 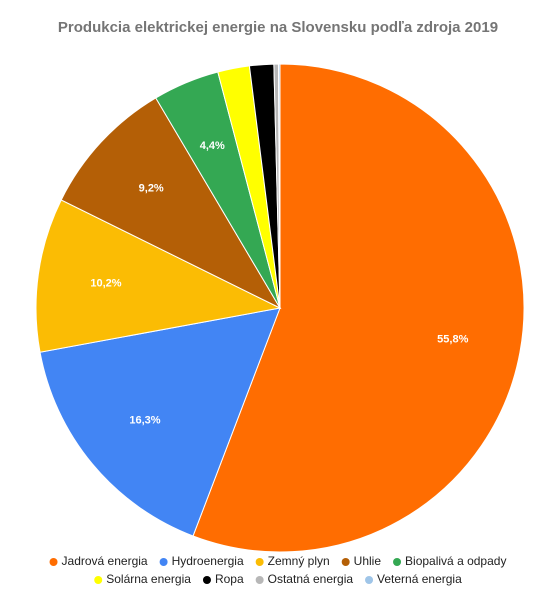 What do you see at coordinates (105, 284) in the screenshot?
I see `data-label: 10,2%` at bounding box center [105, 284].